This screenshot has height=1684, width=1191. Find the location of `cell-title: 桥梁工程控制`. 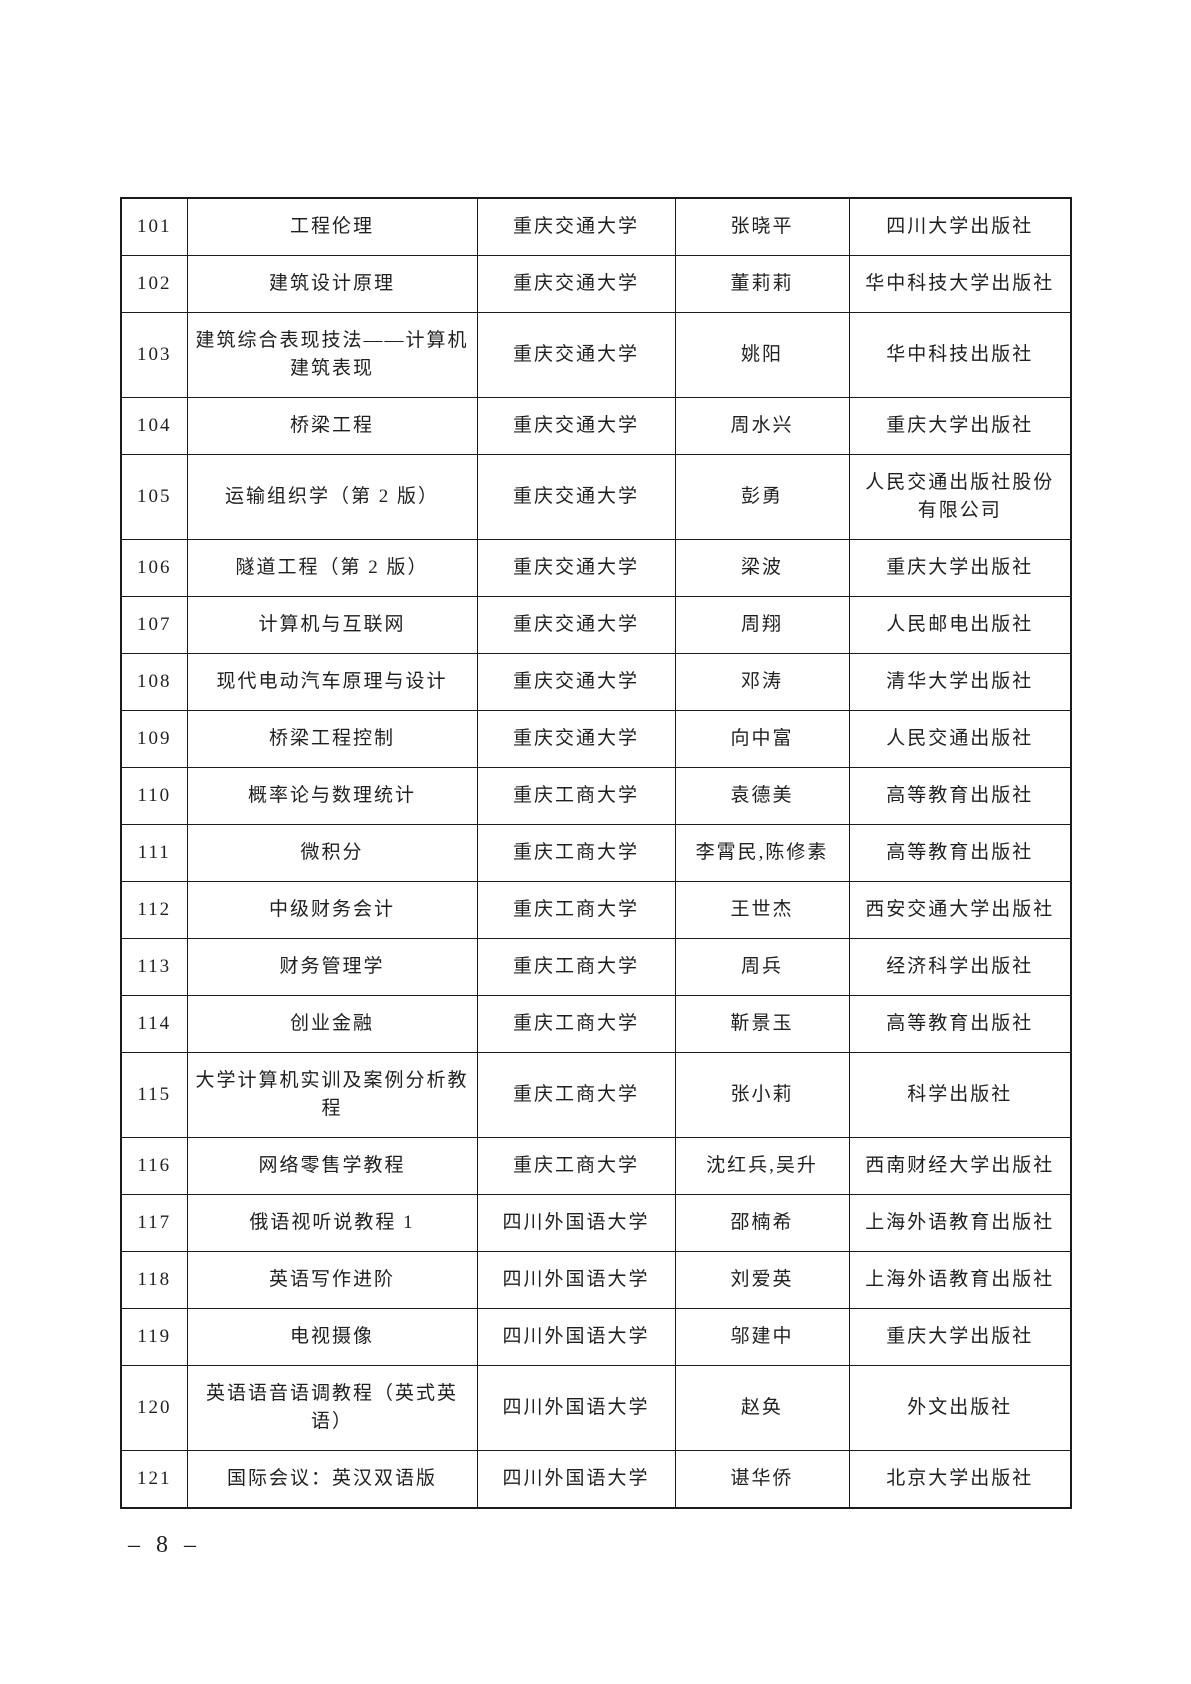

cell-title: 桥梁工程控制 is located at coordinates (332, 739).